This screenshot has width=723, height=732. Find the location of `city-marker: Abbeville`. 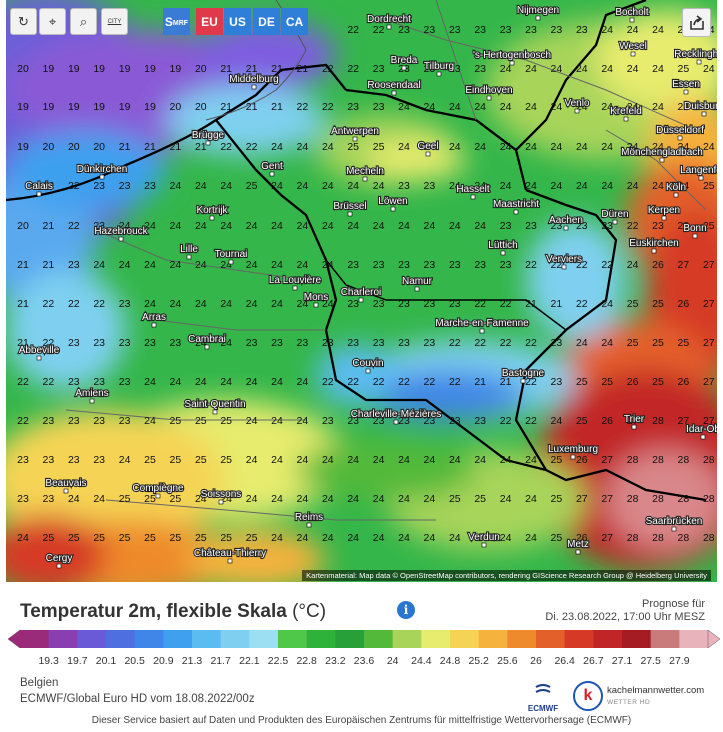

city-marker: Abbeville is located at coordinates (39, 352).